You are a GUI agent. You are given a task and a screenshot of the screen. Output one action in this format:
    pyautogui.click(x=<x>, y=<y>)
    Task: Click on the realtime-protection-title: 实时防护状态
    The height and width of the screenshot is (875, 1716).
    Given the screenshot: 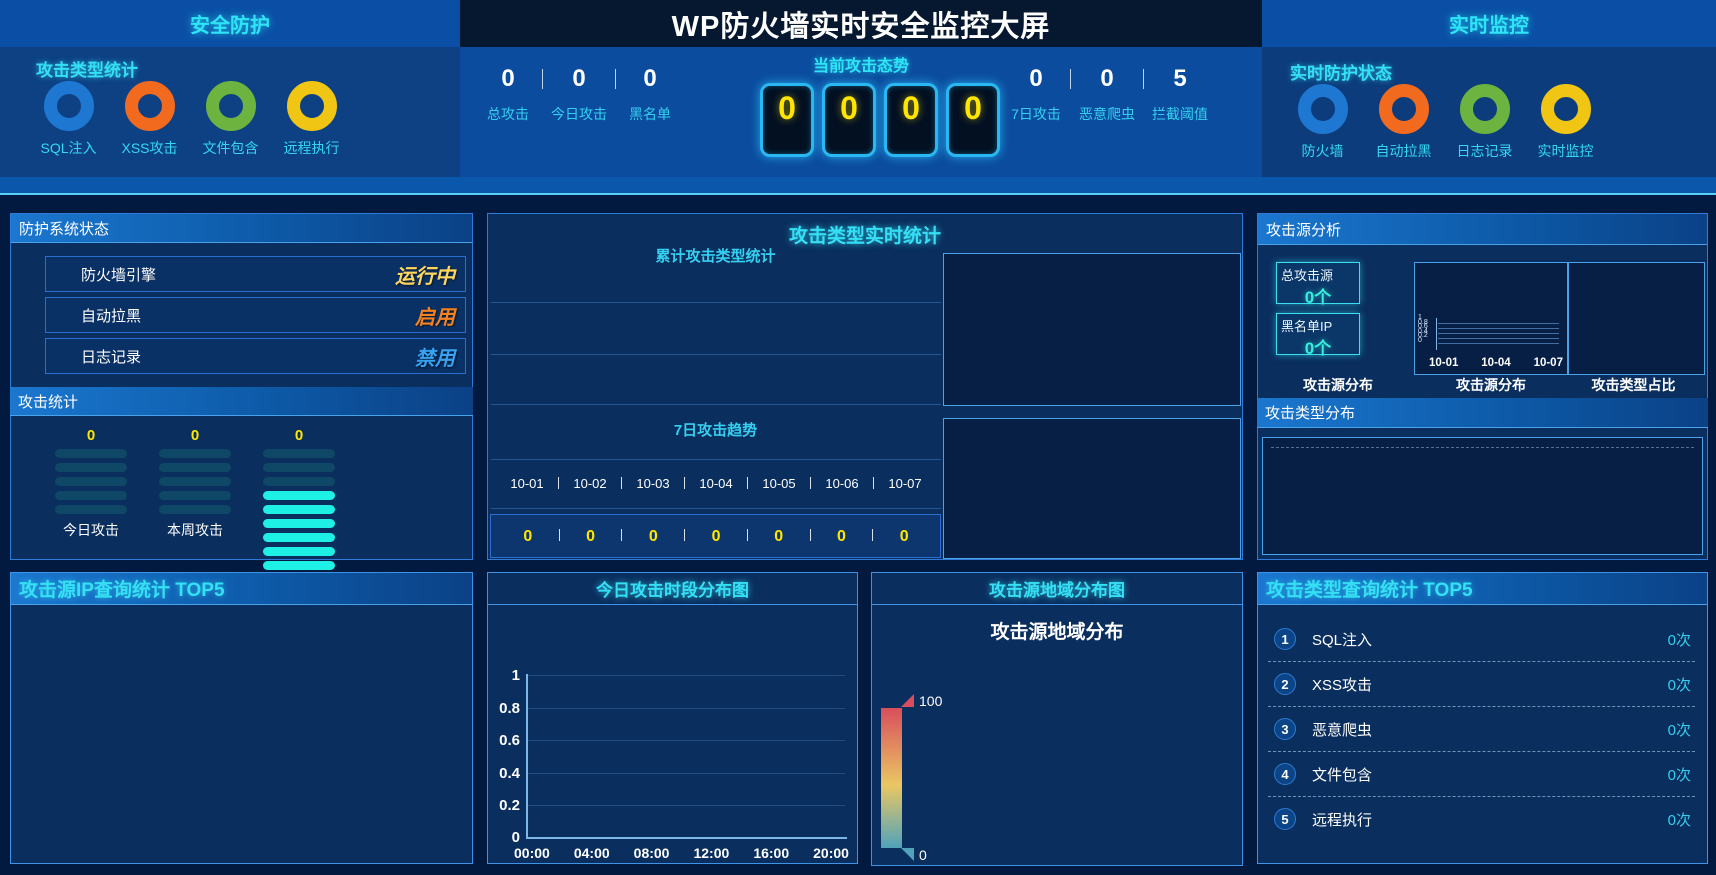 What is the action you would take?
    pyautogui.click(x=1341, y=73)
    